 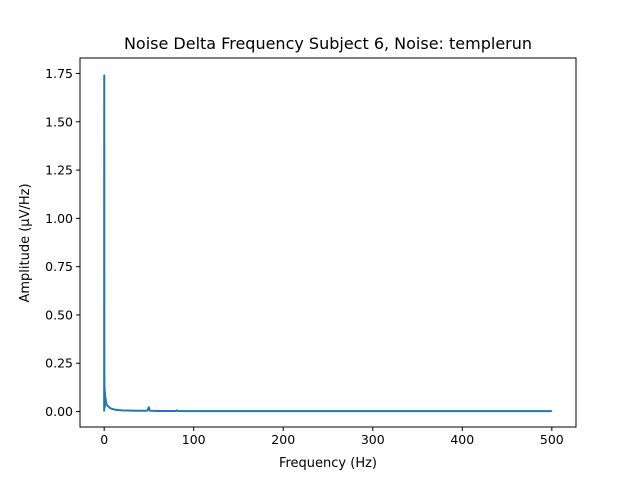 I want to click on y-tick-label: 0.25, so click(x=59, y=363).